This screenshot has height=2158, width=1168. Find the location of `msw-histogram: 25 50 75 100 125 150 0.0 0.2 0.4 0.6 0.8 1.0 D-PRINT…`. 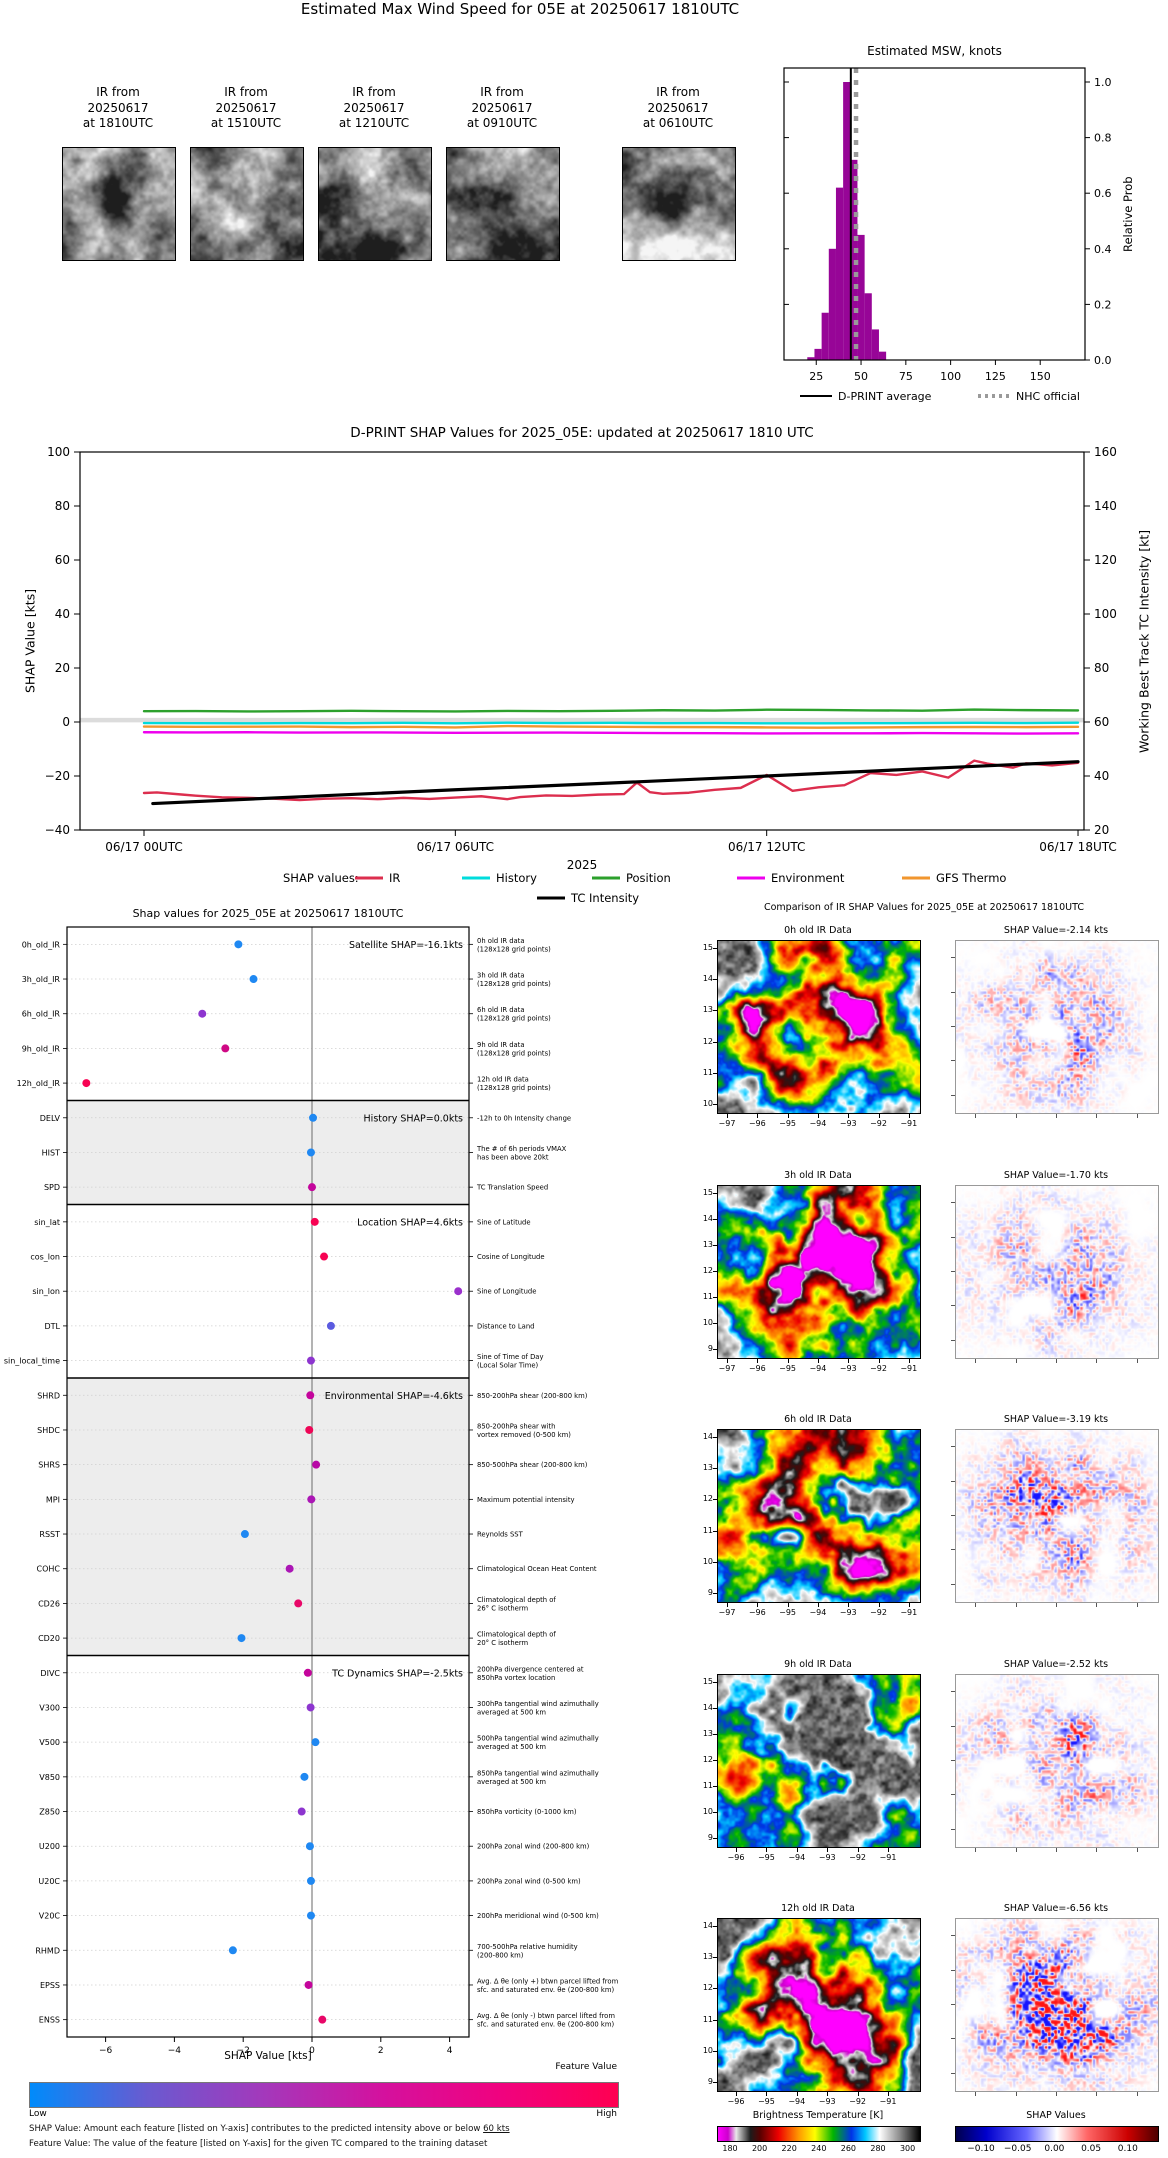

msw-histogram: 25 50 75 100 125 150 0.0 0.2 0.4 0.6 0.8 1.0 D-PRINT… is located at coordinates (947, 235).